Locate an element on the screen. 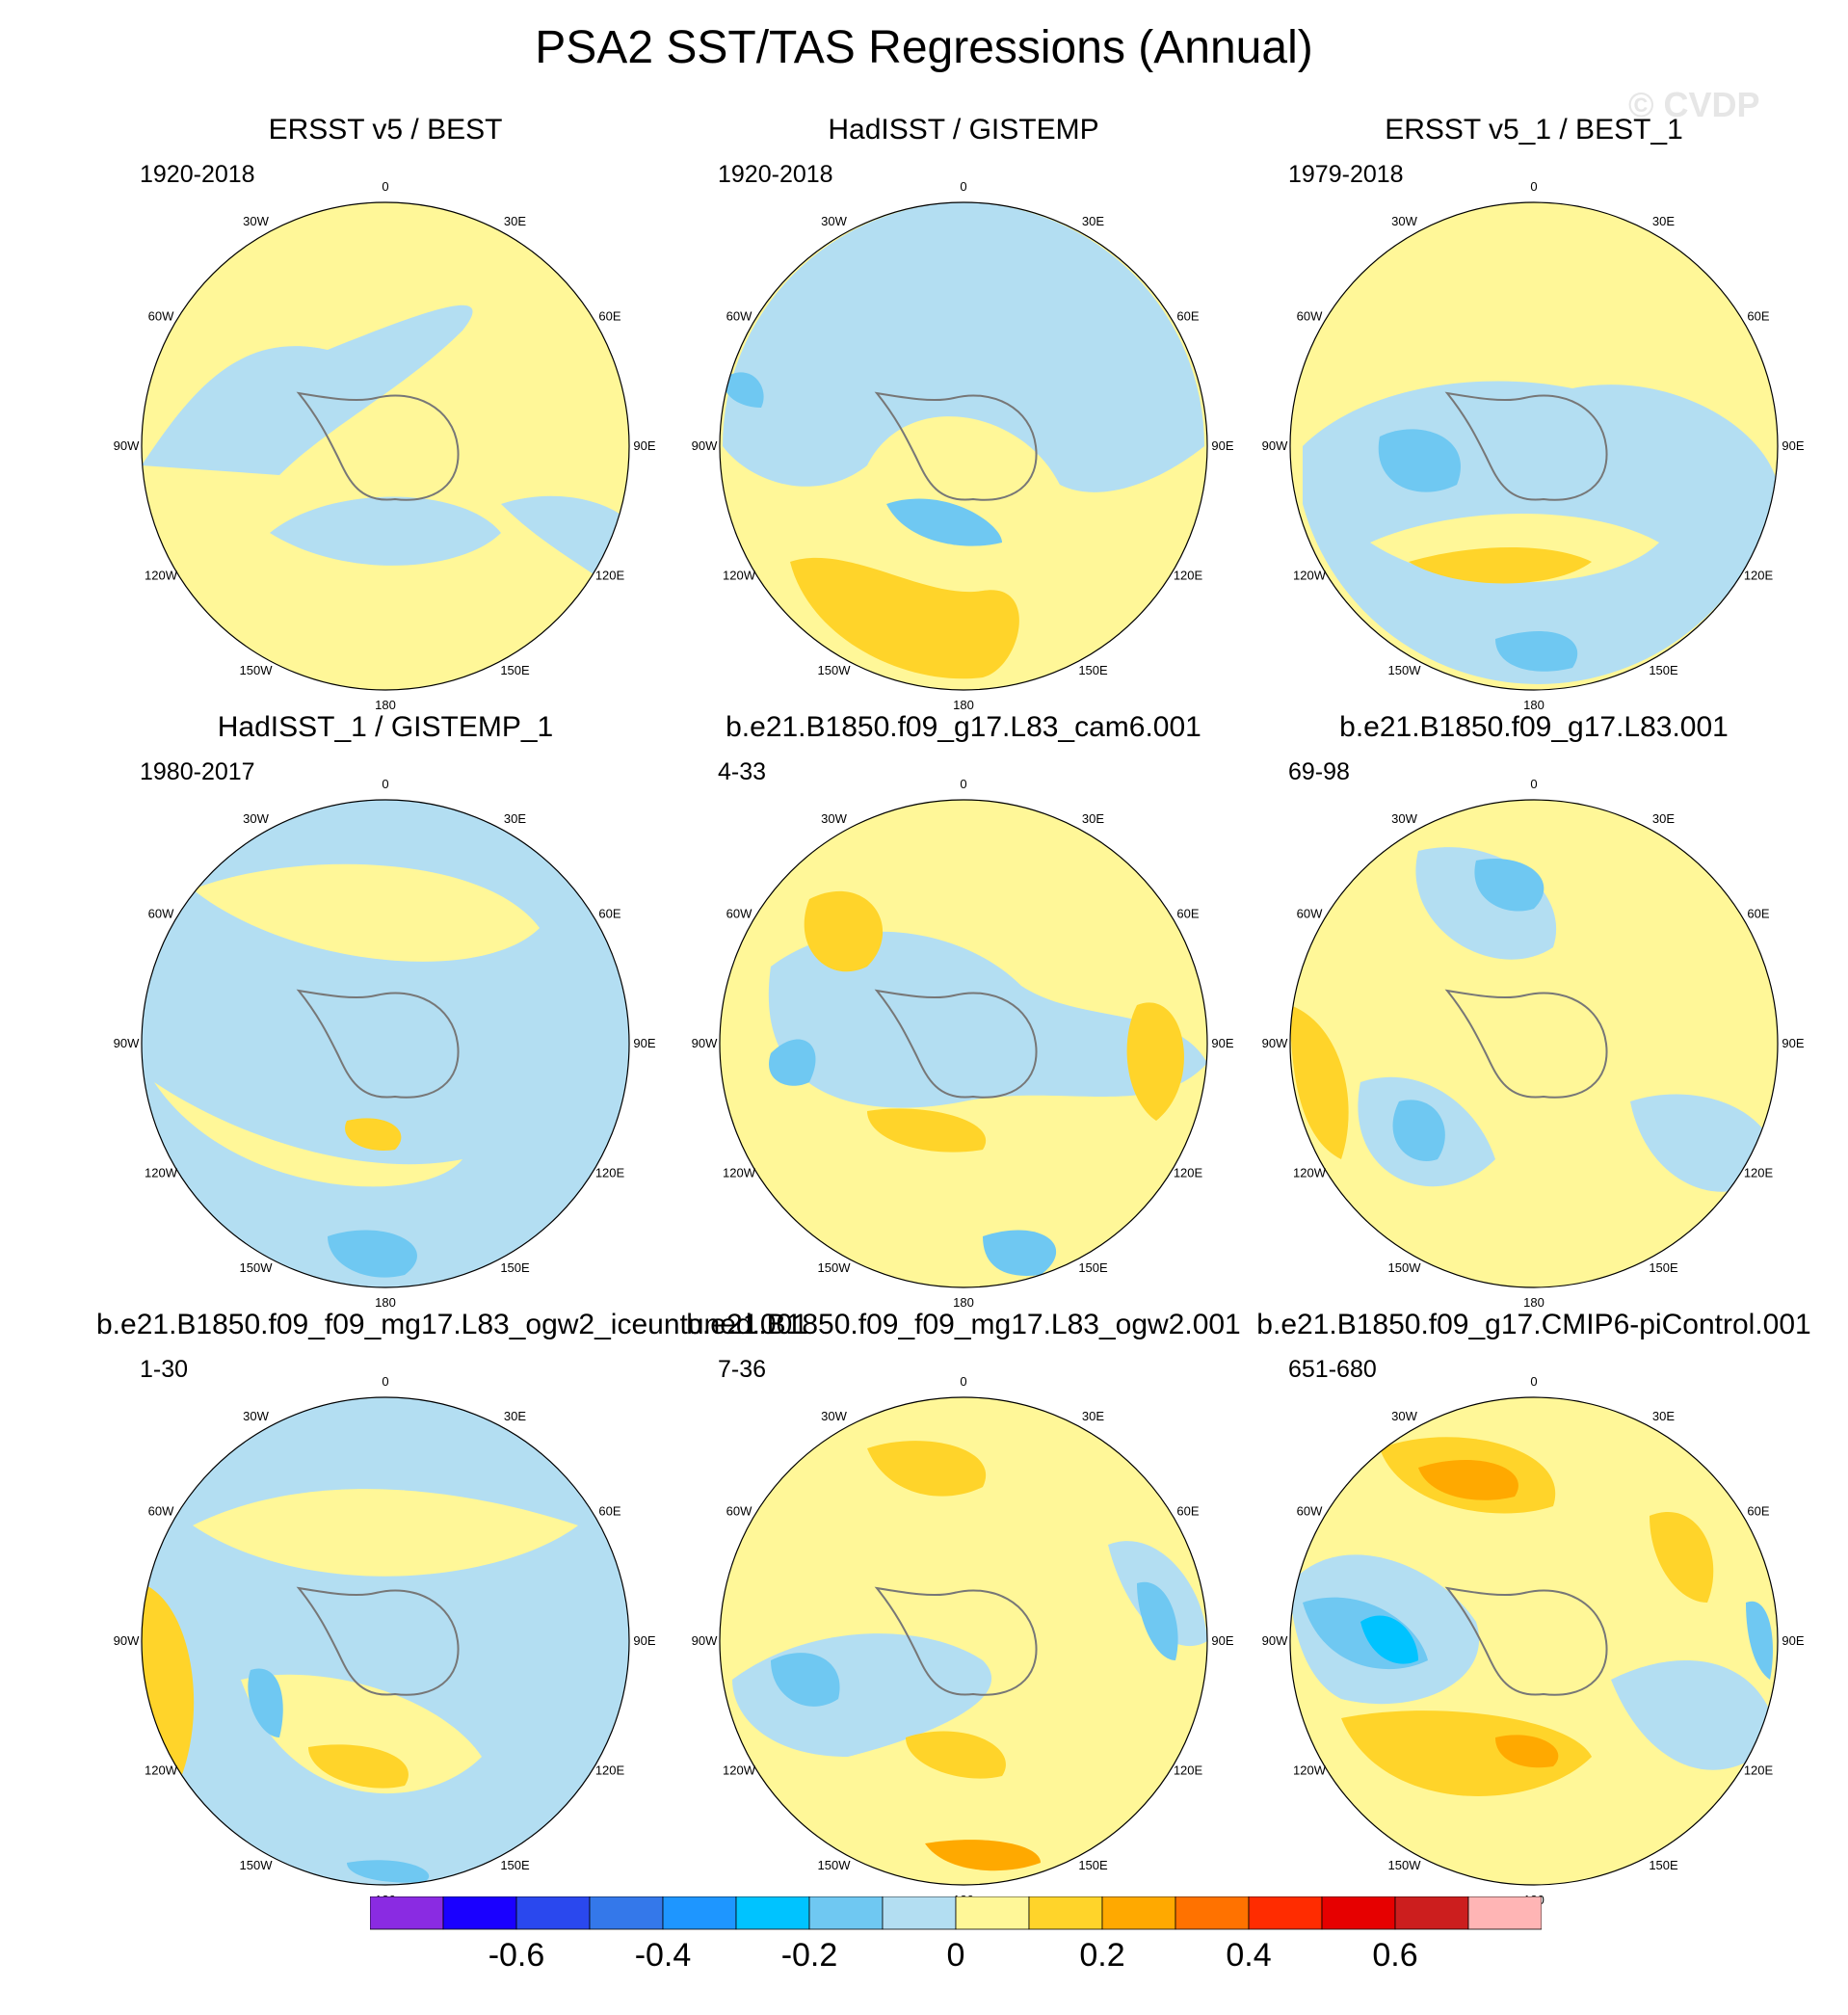 The image size is (1848, 2015). panel-title: b.e21.B1850.f09_f09_mg17.L83_ogw2.001 is located at coordinates (963, 1324).